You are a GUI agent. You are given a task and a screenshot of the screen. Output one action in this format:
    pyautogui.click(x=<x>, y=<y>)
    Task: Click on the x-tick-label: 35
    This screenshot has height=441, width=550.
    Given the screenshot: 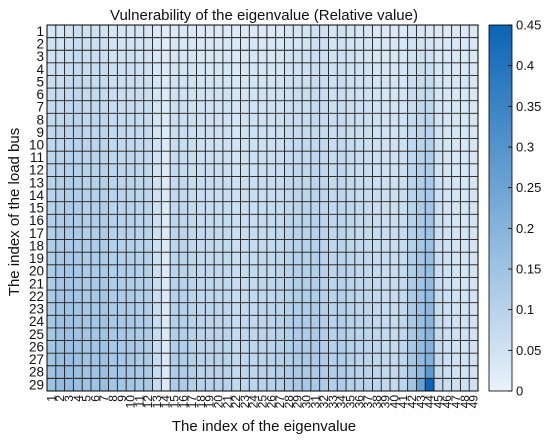 What is the action you would take?
    pyautogui.click(x=350, y=402)
    